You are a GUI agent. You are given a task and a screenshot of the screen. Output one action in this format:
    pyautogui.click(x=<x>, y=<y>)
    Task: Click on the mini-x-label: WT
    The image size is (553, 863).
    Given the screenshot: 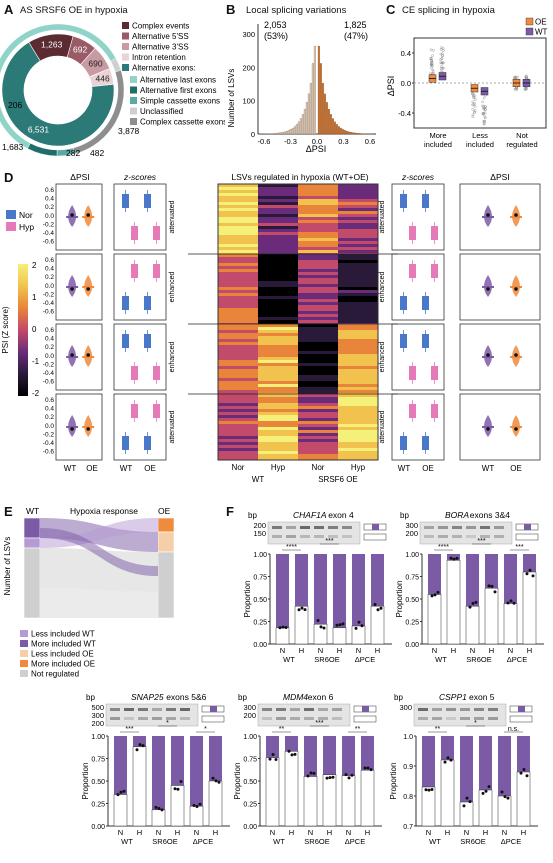 What is the action you would take?
    pyautogui.click(x=126, y=468)
    